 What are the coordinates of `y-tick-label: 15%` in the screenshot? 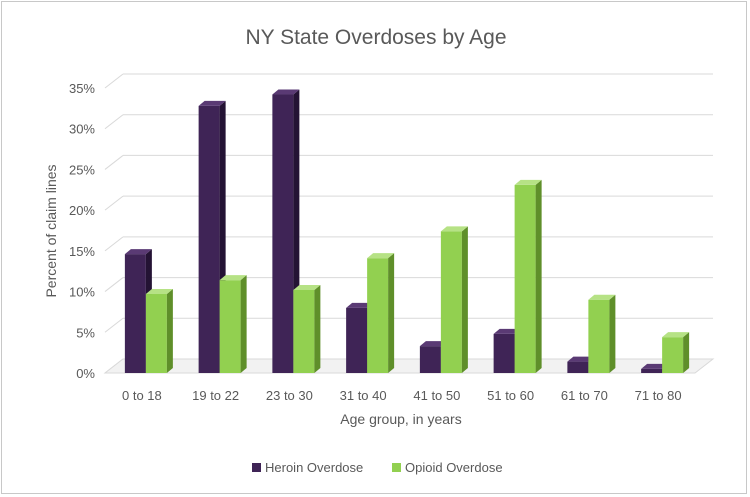 It's located at (82, 251).